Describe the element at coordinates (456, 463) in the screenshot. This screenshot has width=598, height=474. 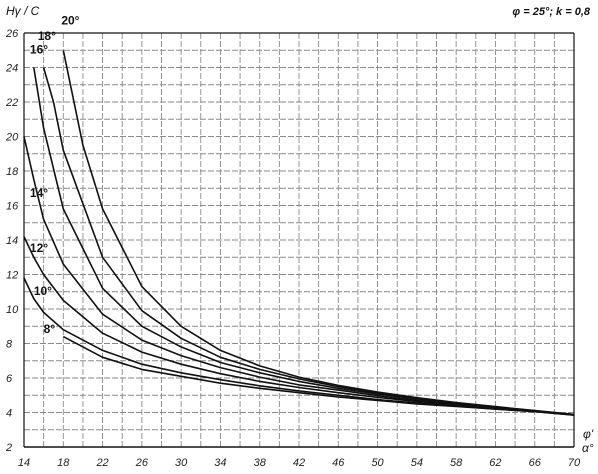
I see `x-tick-label: 58` at that location.